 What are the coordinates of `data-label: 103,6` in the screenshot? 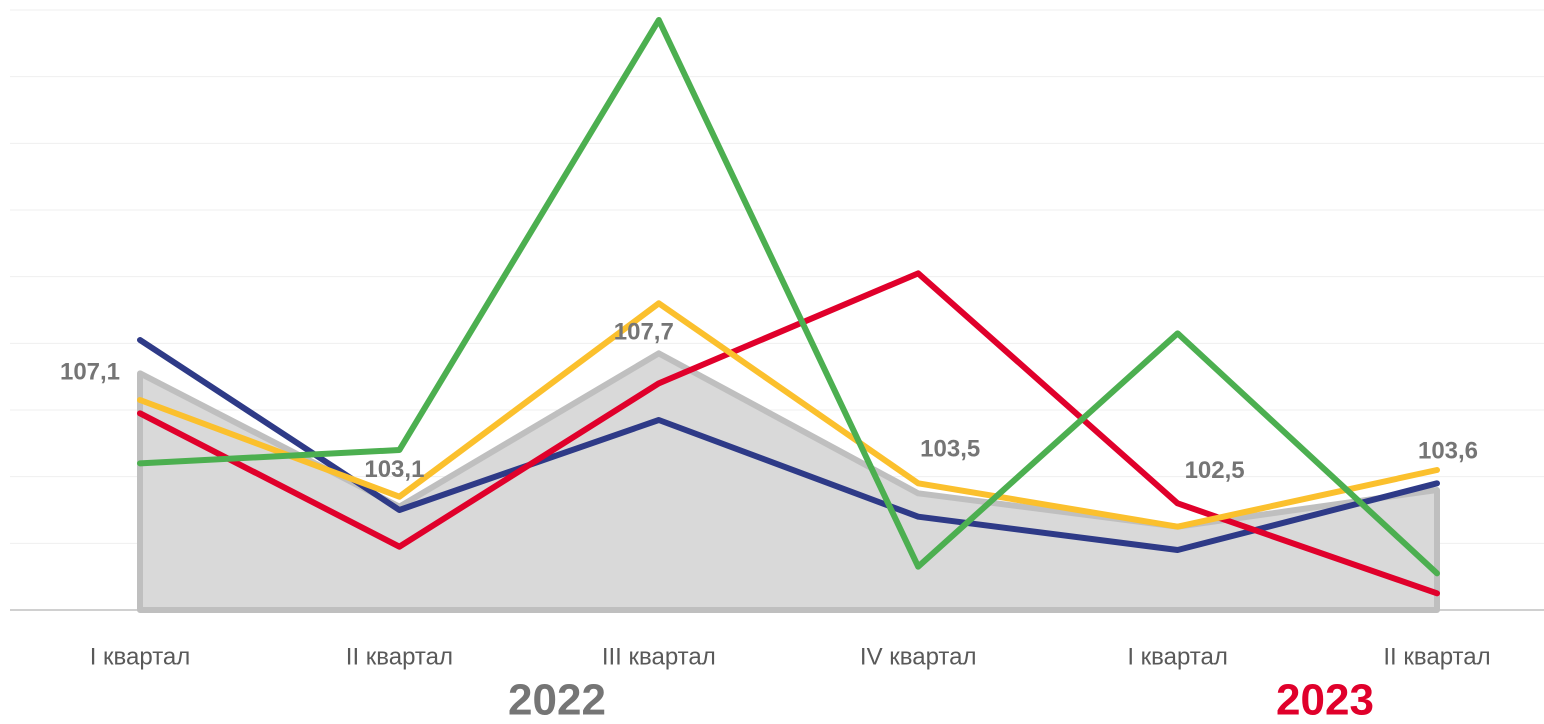 It's located at (1448, 450).